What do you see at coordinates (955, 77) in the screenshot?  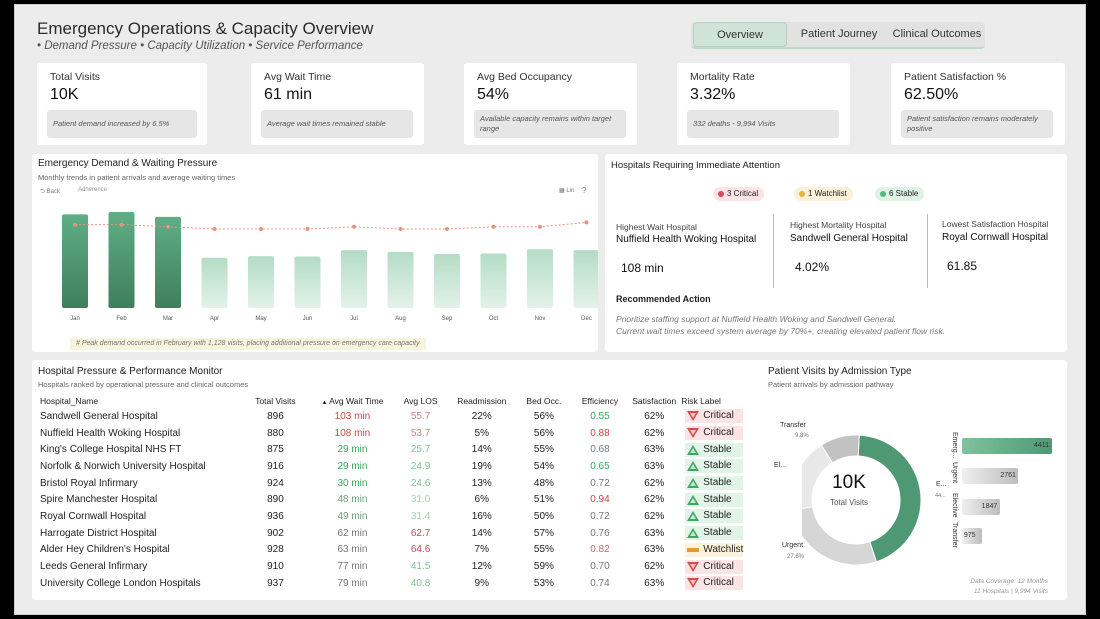 I see `kpi-label: Patient Satisfaction %` at bounding box center [955, 77].